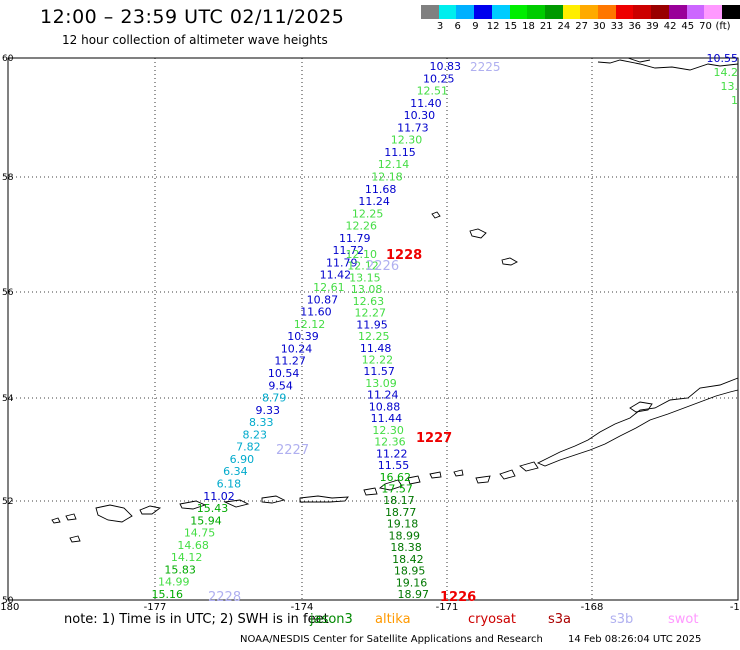 This screenshot has height=650, width=740. What do you see at coordinates (174, 582) in the screenshot?
I see `wave-height-value: 14.99` at bounding box center [174, 582].